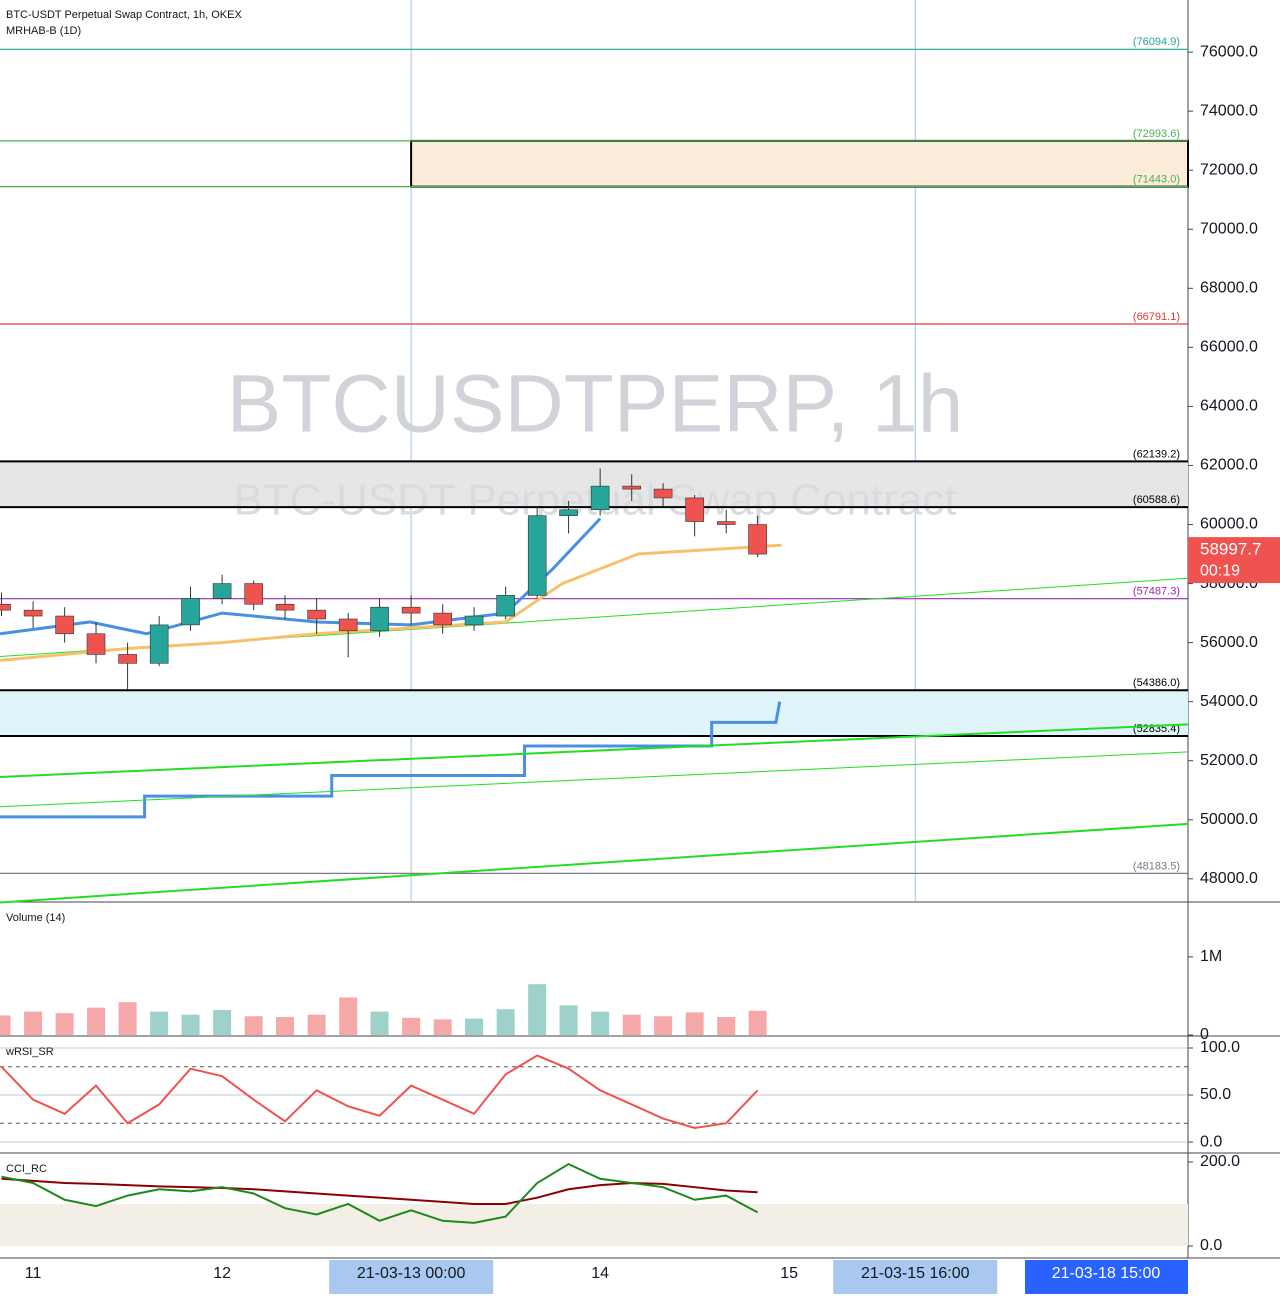 The height and width of the screenshot is (1296, 1280). I want to click on level-label: (72993.6), so click(1156, 134).